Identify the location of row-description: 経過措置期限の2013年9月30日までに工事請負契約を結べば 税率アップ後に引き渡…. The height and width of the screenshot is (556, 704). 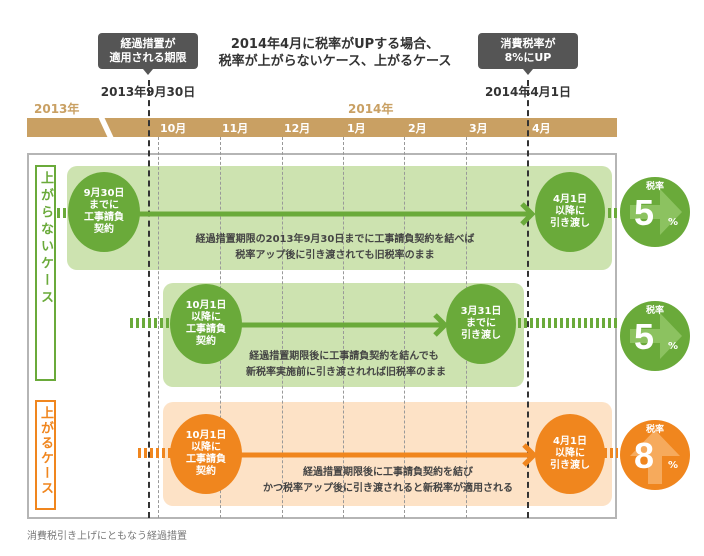
(335, 248).